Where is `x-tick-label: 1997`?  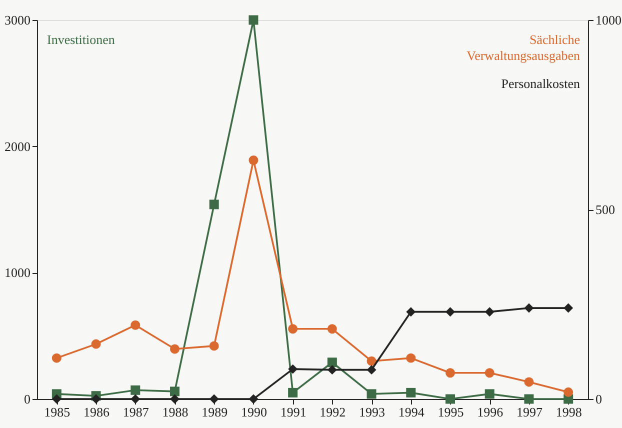
x-tick-label: 1997 is located at coordinates (529, 412).